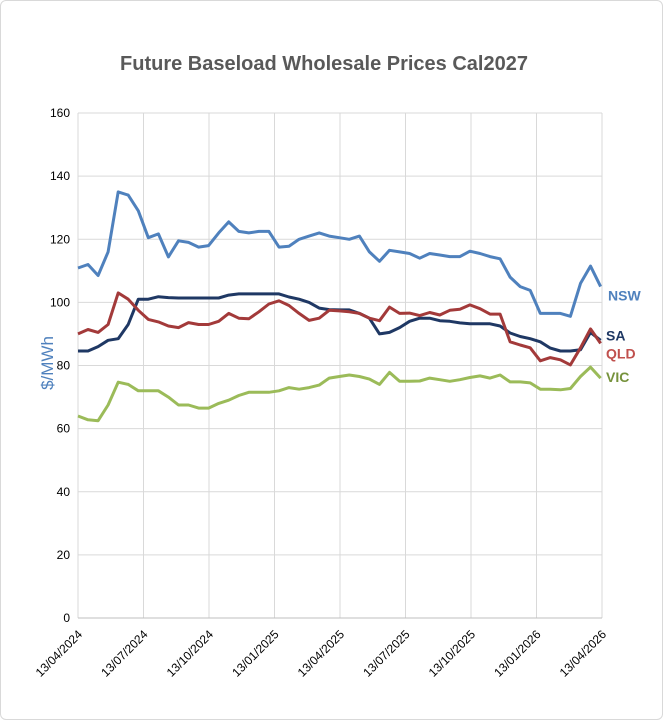 This screenshot has width=663, height=720. What do you see at coordinates (624, 296) in the screenshot?
I see `series-label-nsw: NSW` at bounding box center [624, 296].